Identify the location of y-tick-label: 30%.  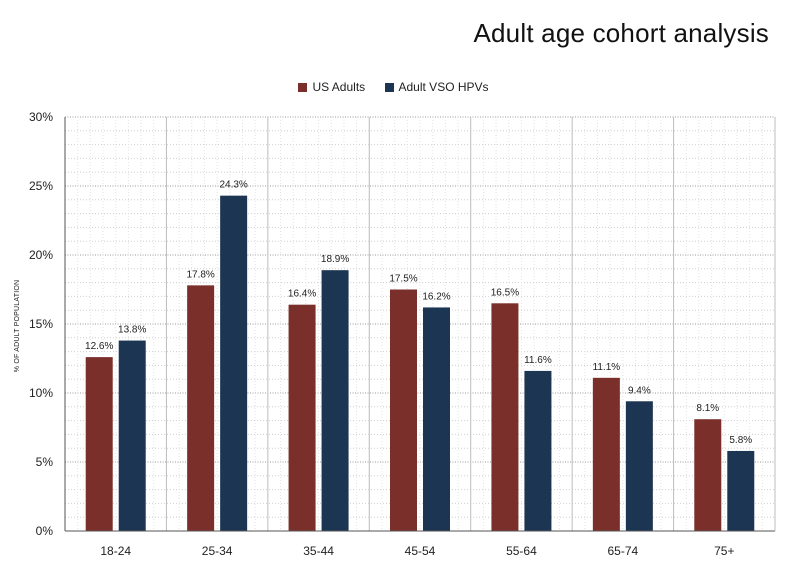
(41, 117).